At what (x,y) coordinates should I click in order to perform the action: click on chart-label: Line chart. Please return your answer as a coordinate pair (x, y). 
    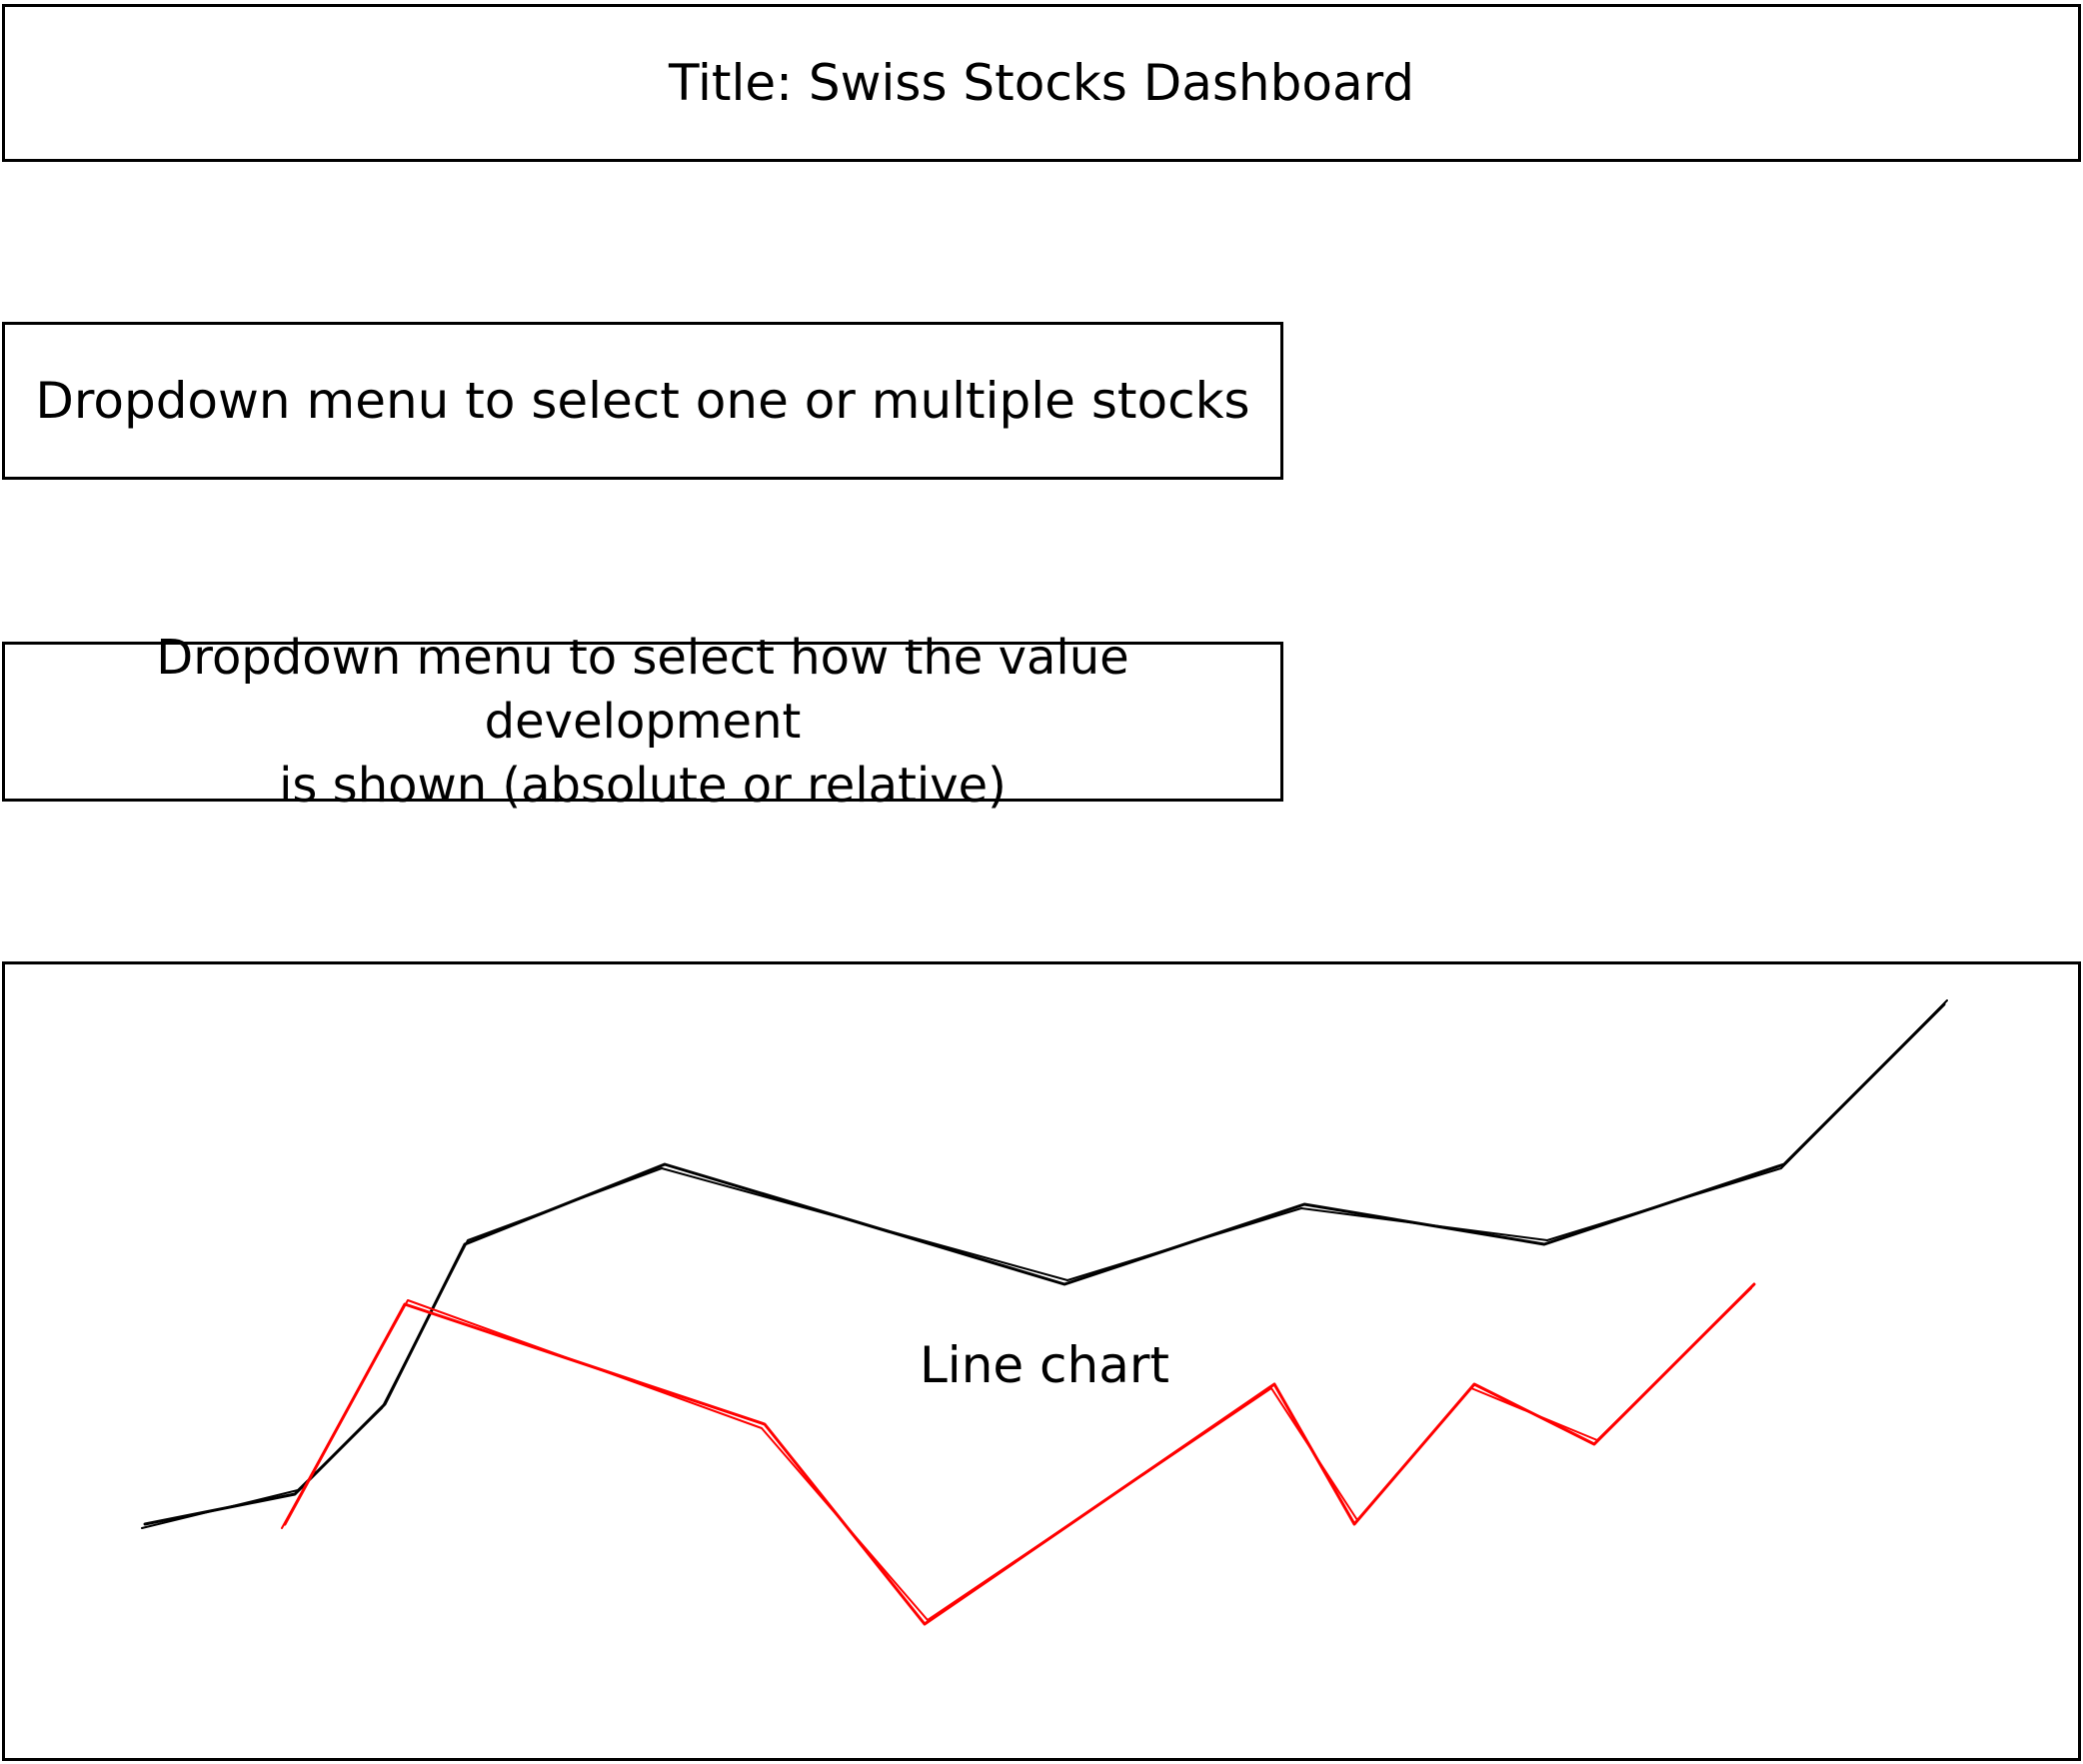
    Looking at the image, I should click on (1044, 1365).